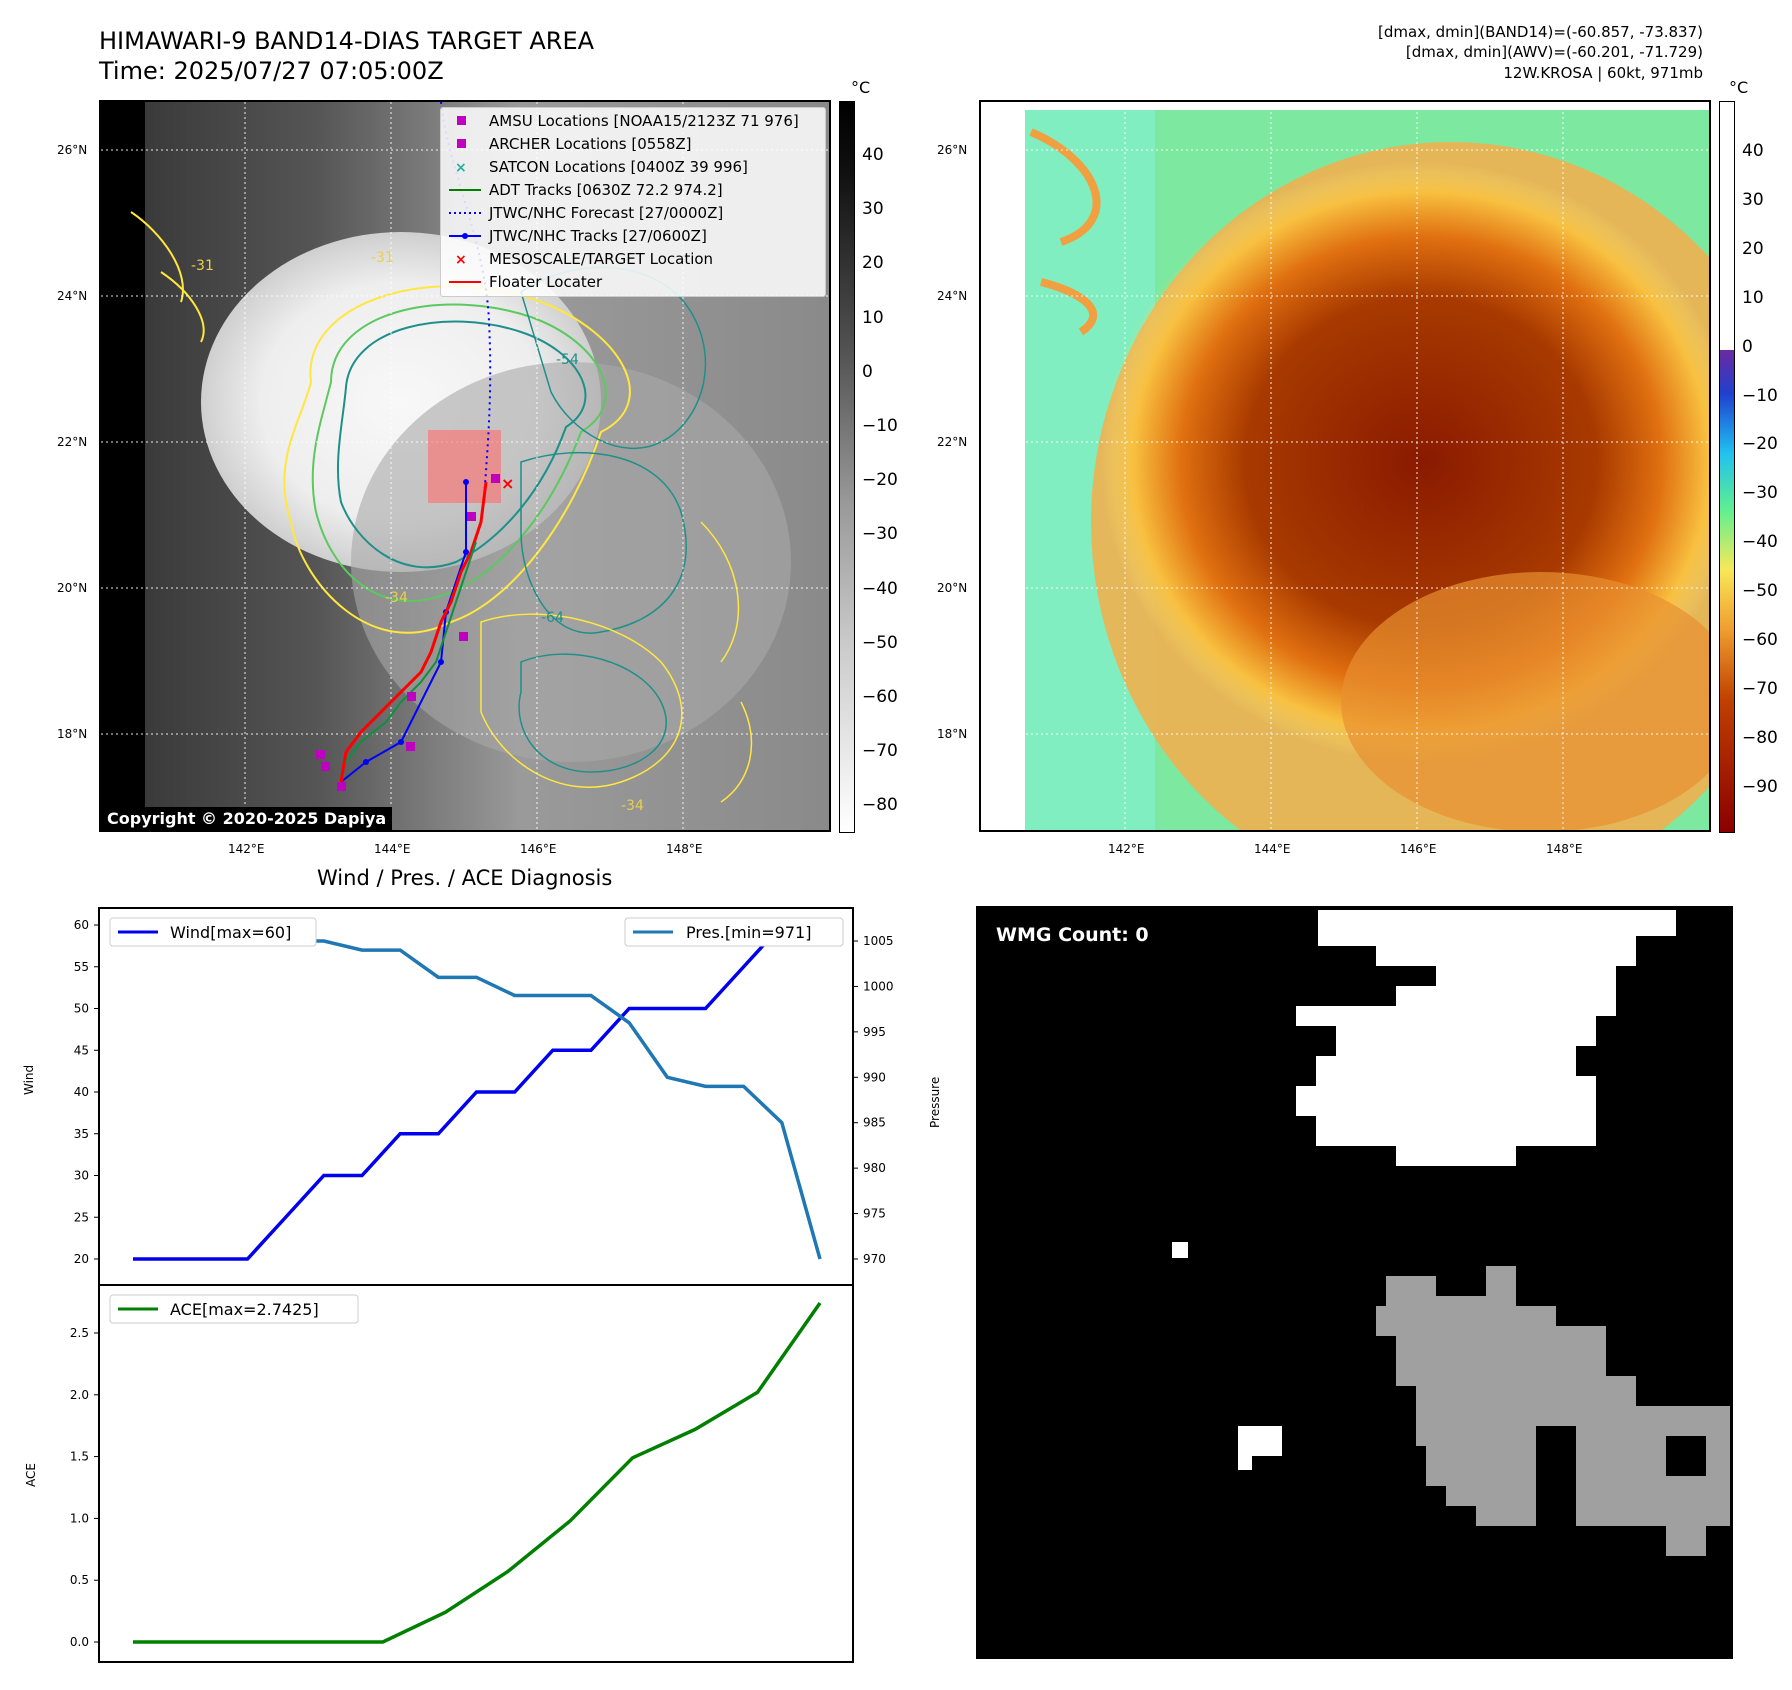 The image size is (1792, 1690). What do you see at coordinates (1760, 786) in the screenshot?
I see `colorbar-tick: −90` at bounding box center [1760, 786].